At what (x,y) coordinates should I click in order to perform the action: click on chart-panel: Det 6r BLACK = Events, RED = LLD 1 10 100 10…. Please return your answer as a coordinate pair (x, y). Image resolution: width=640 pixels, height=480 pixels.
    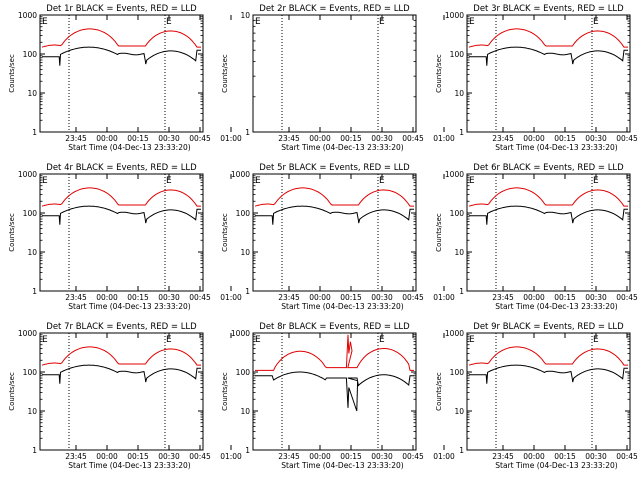
    Looking at the image, I should click on (536, 237).